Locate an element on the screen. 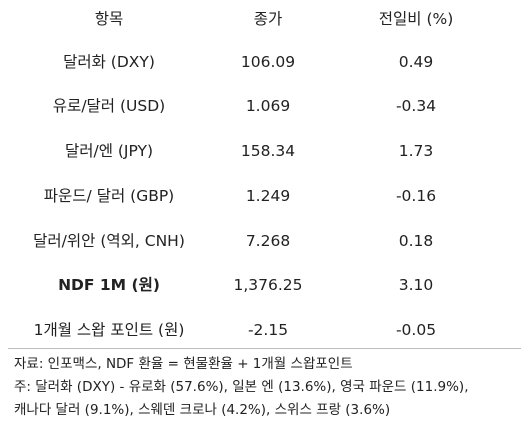 Image resolution: width=529 pixels, height=426 pixels. row-label: 파운드/ 달러 (GBP) is located at coordinates (109, 196).